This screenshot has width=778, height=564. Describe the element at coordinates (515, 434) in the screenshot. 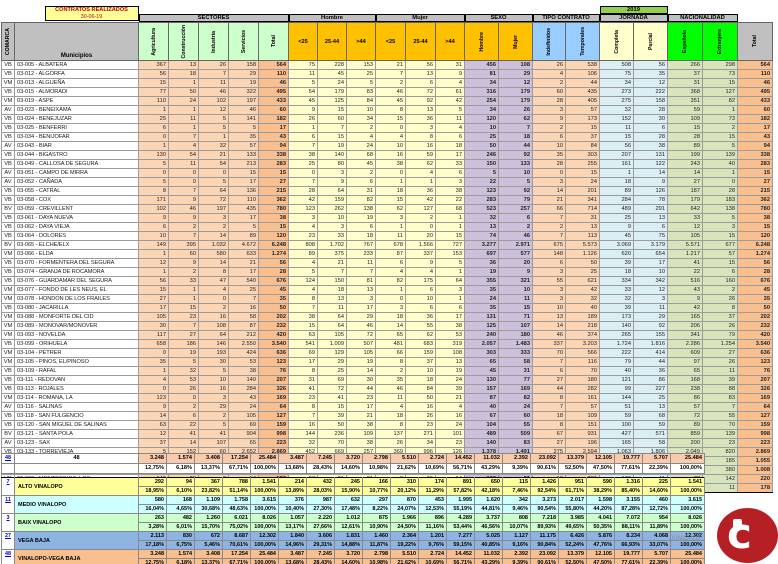

I see `data-cell: 509` at that location.